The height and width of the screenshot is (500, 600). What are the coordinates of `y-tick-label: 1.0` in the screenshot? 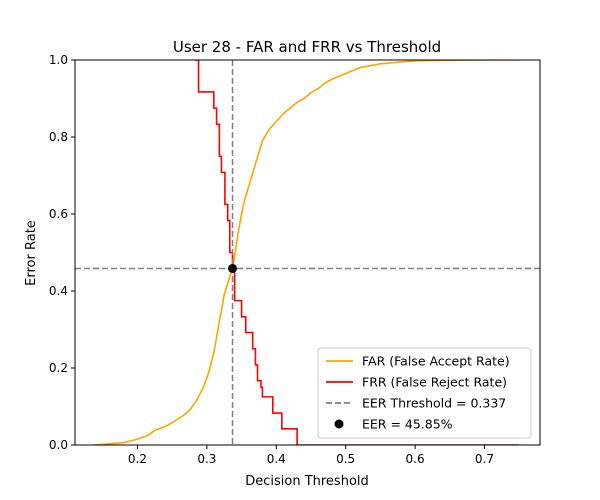 It's located at (58, 60).